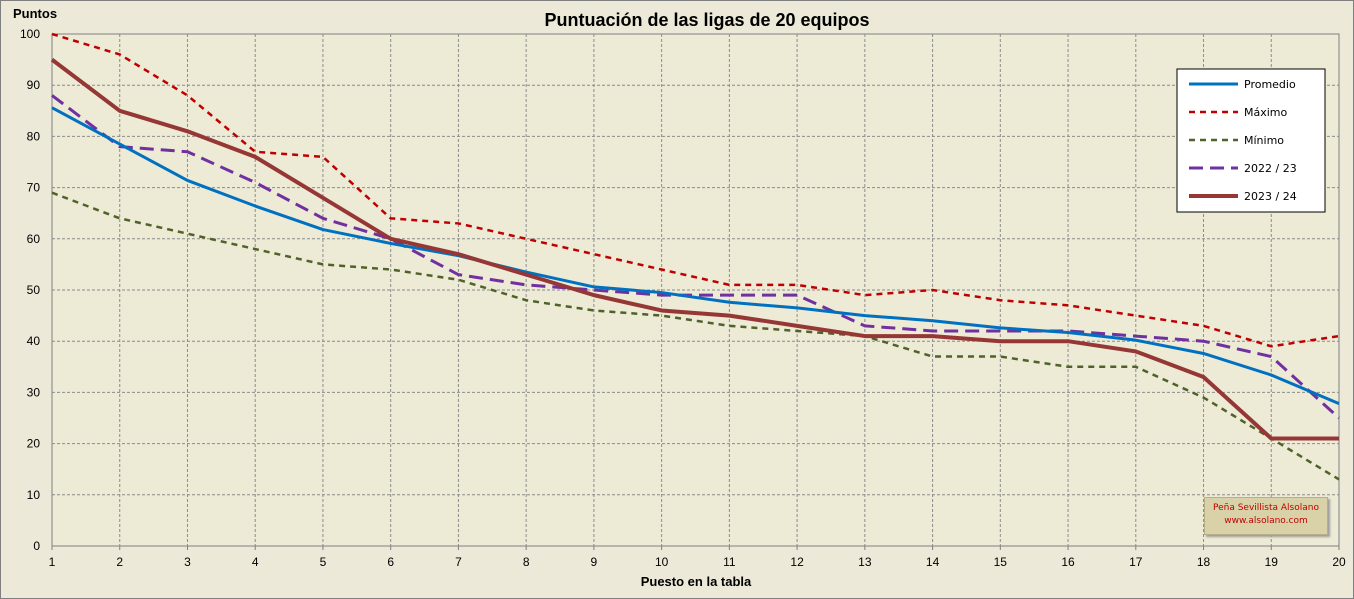  I want to click on x-tick-label: 5, so click(323, 562).